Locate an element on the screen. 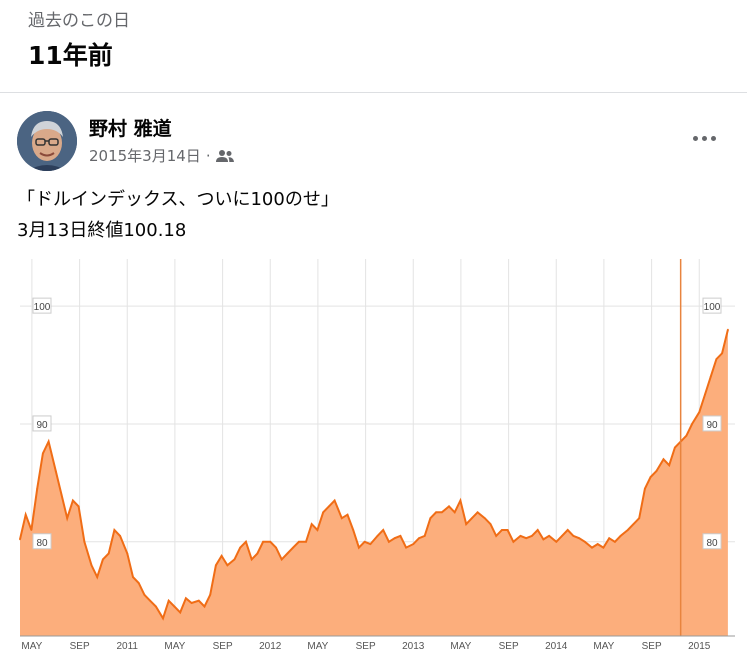 The width and height of the screenshot is (747, 657). y-tick-label-right: 100 is located at coordinates (712, 307).